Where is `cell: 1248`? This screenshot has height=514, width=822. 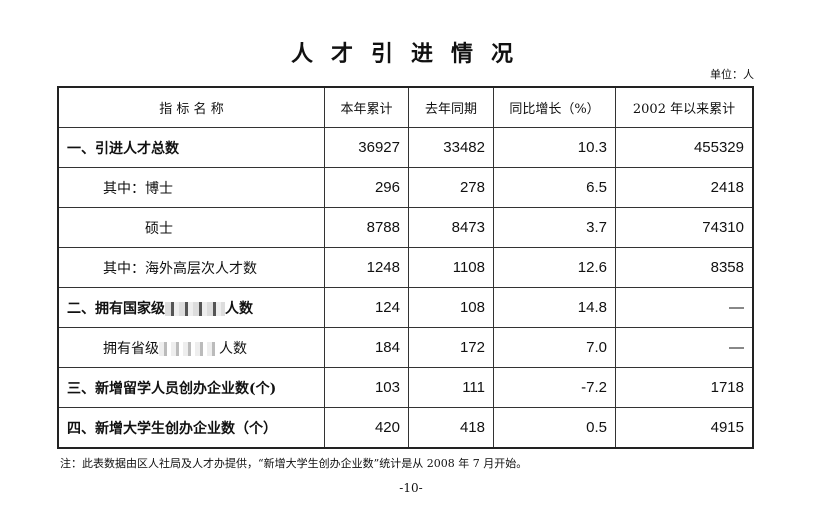
cell: 1248 is located at coordinates (366, 267).